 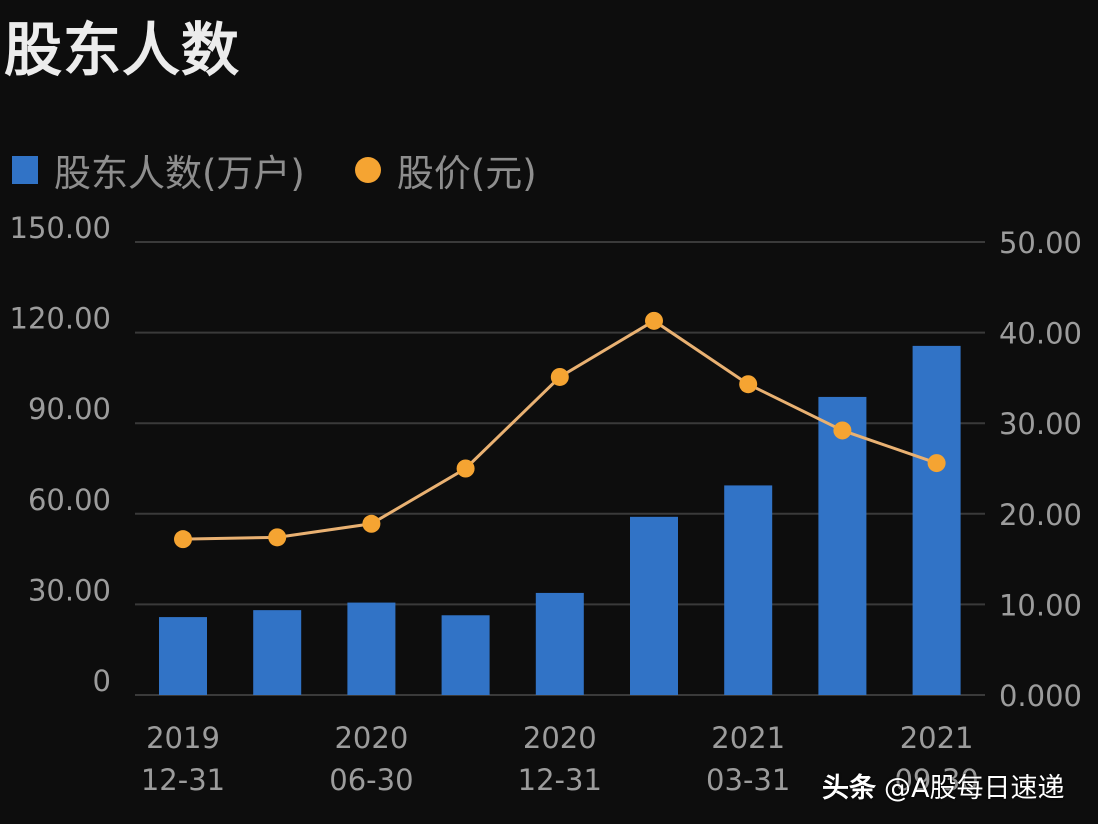 What do you see at coordinates (69, 409) in the screenshot?
I see `y-left-tick-label: 90.00` at bounding box center [69, 409].